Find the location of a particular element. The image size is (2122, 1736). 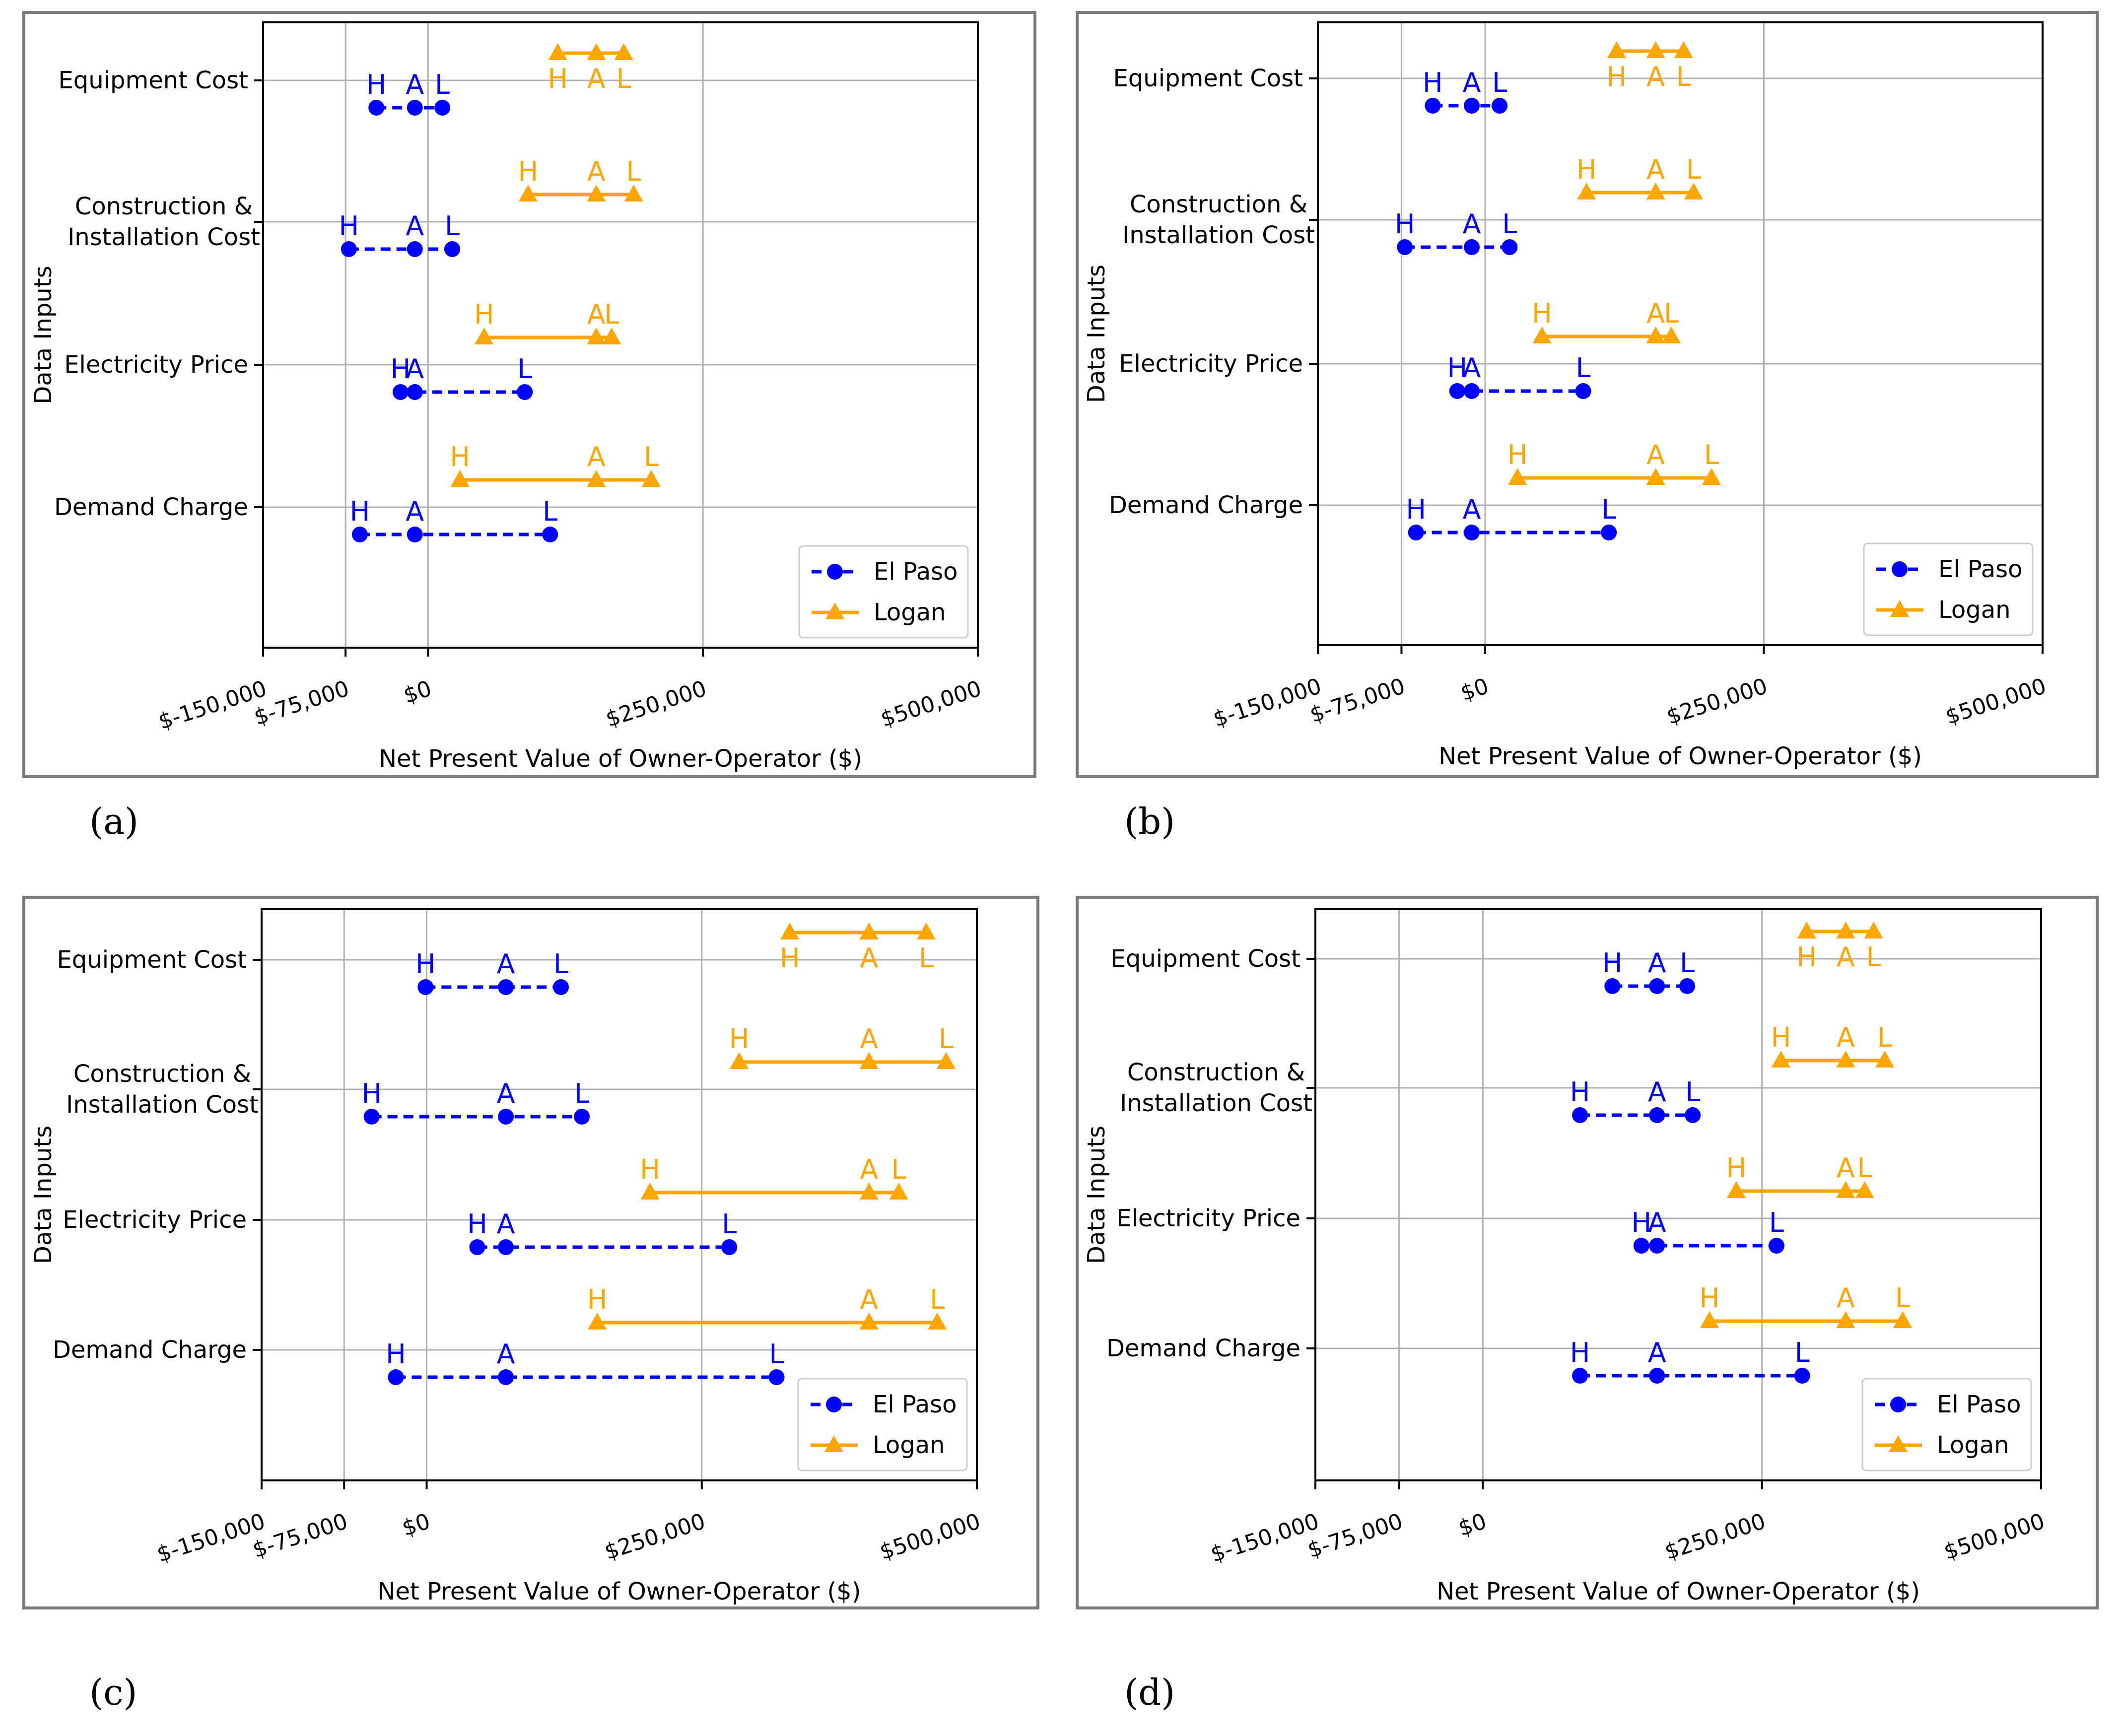

y-category-line: Construction & is located at coordinates (162, 1074).